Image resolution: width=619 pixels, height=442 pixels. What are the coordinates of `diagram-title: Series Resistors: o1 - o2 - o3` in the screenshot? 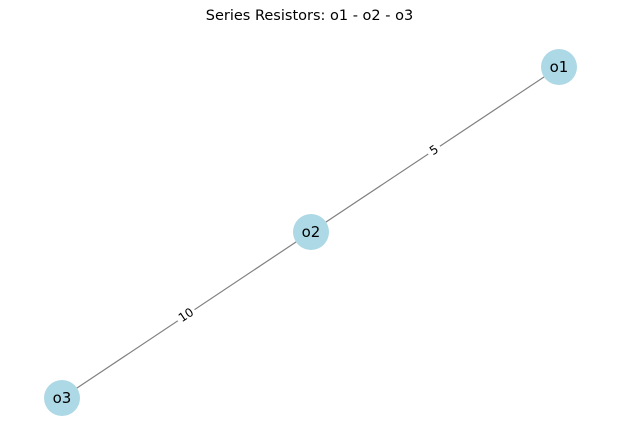 It's located at (309, 16).